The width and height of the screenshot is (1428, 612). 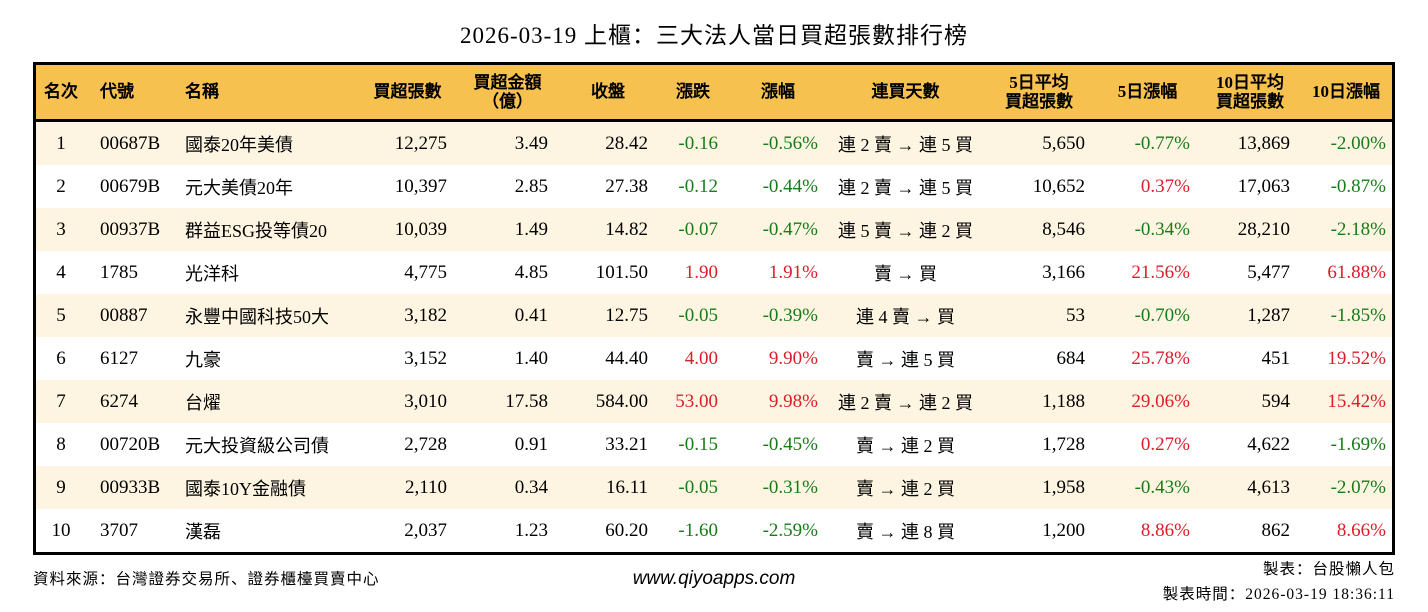 I want to click on cell-chg: -0.16, so click(x=698, y=143).